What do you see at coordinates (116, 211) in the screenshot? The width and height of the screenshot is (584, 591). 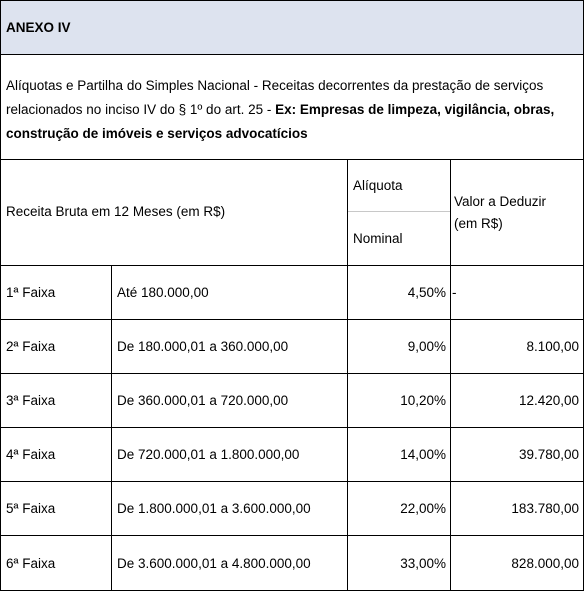 I see `header-receita-bruta: Receita Bruta em 12 Meses (em R$)` at bounding box center [116, 211].